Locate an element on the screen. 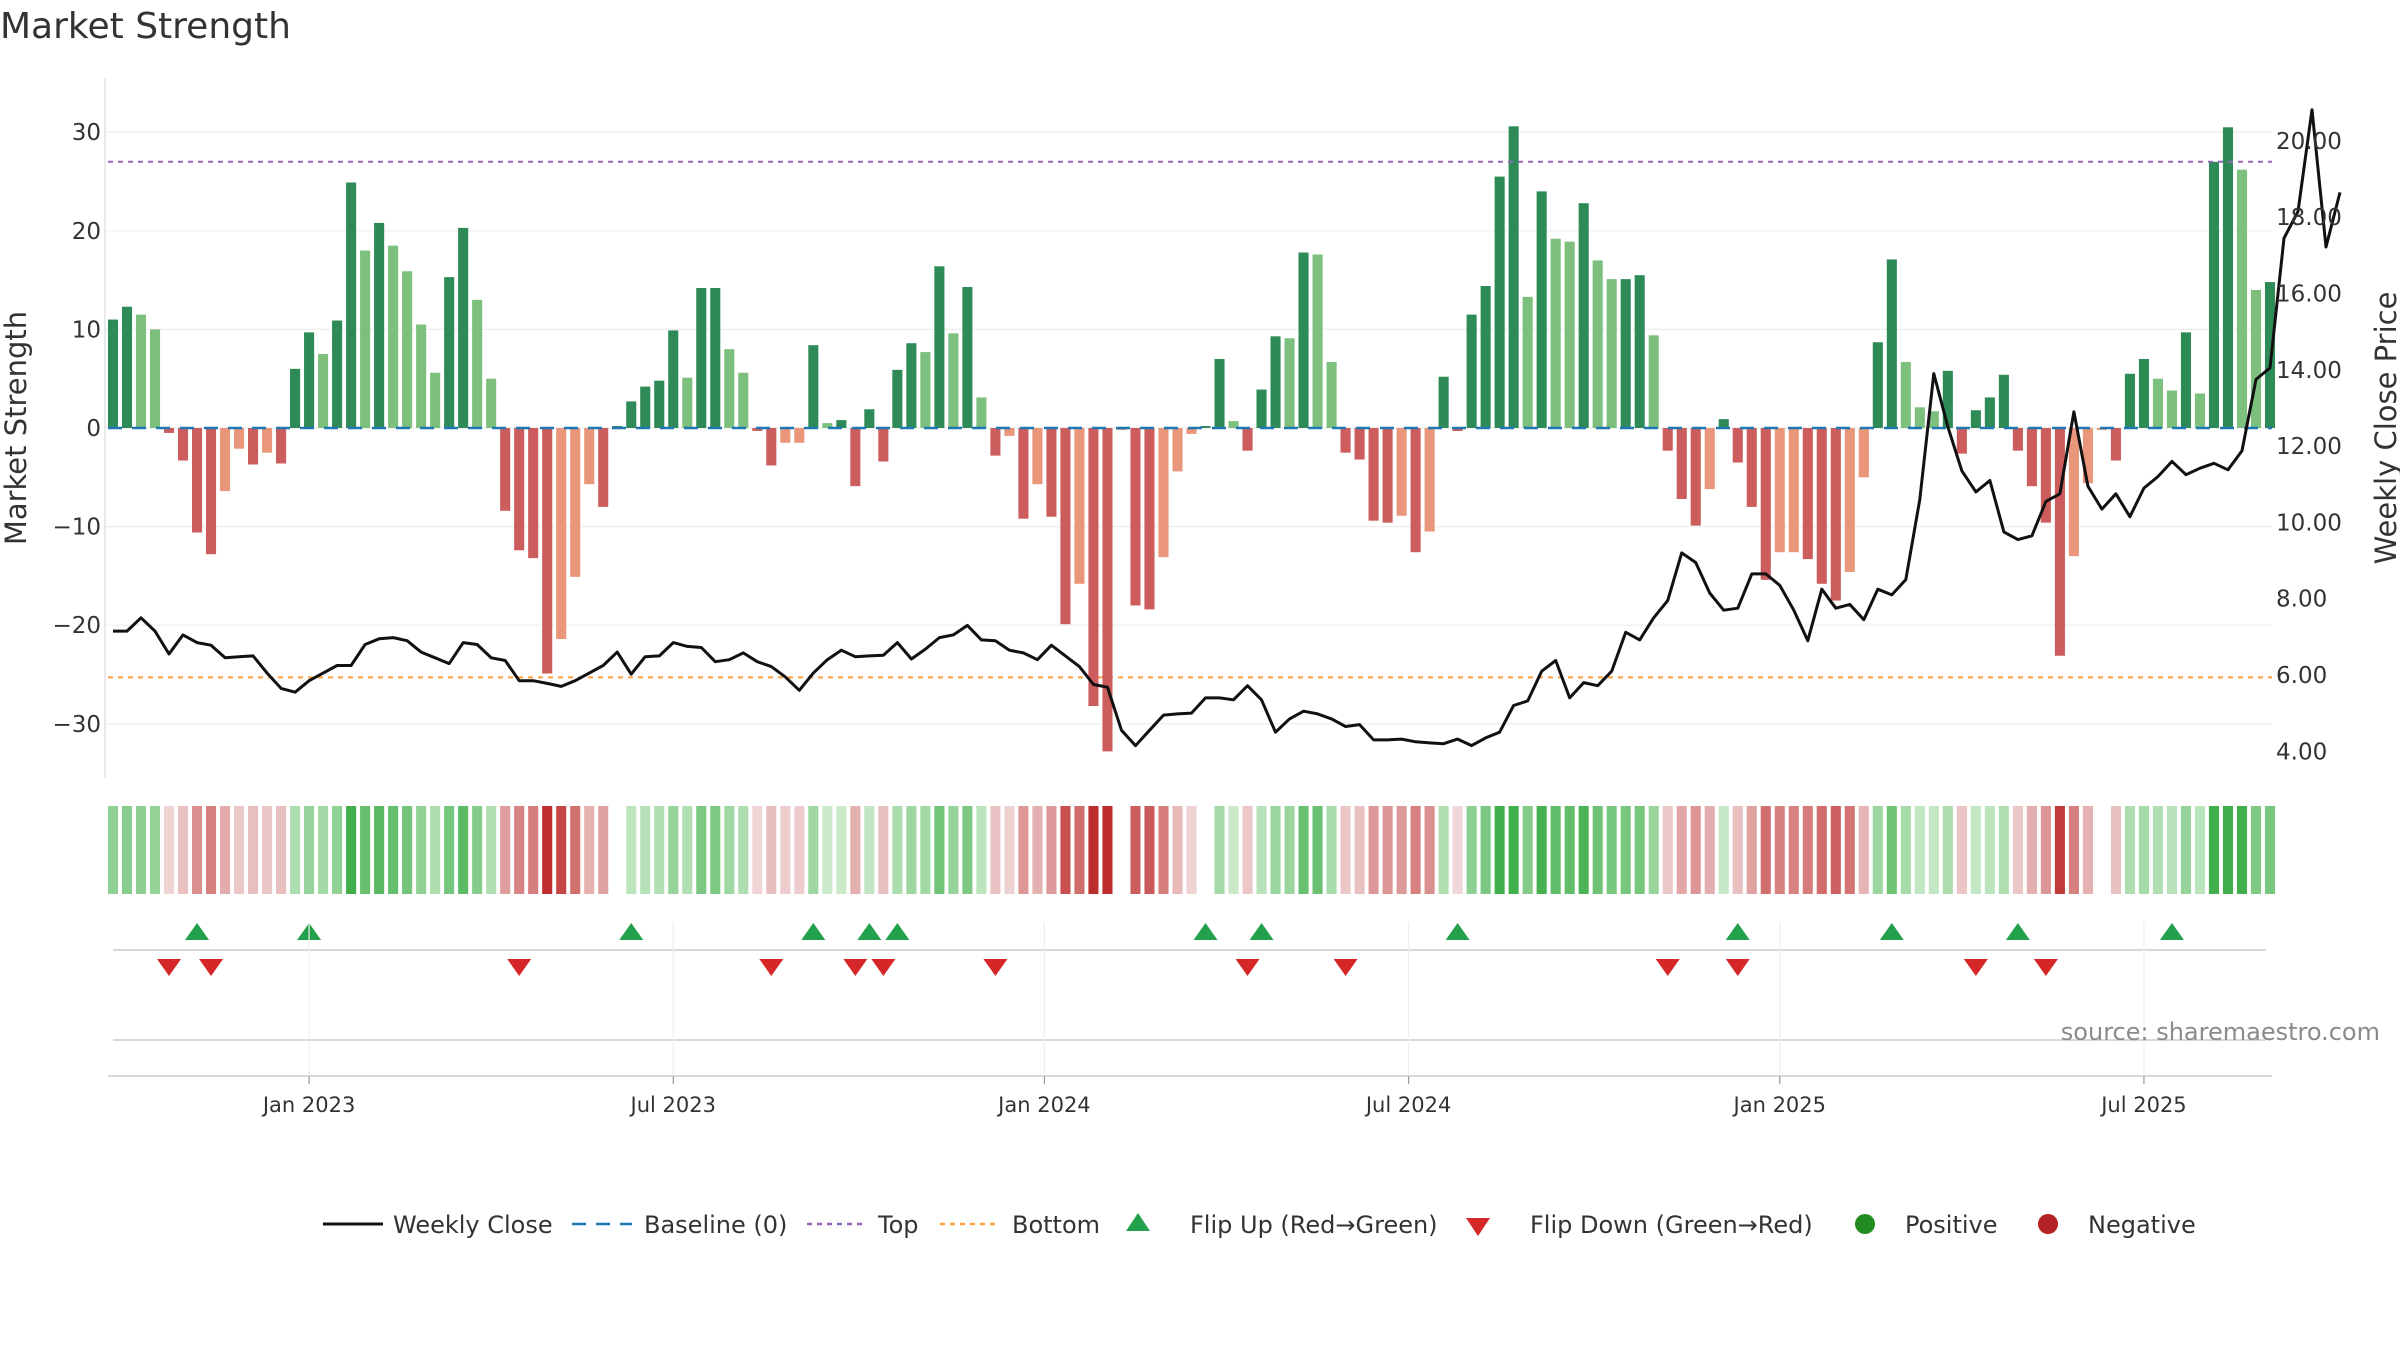 Image resolution: width=2400 pixels, height=1350 pixels. legend-flip-up-triangle-icon is located at coordinates (1138, 1222).